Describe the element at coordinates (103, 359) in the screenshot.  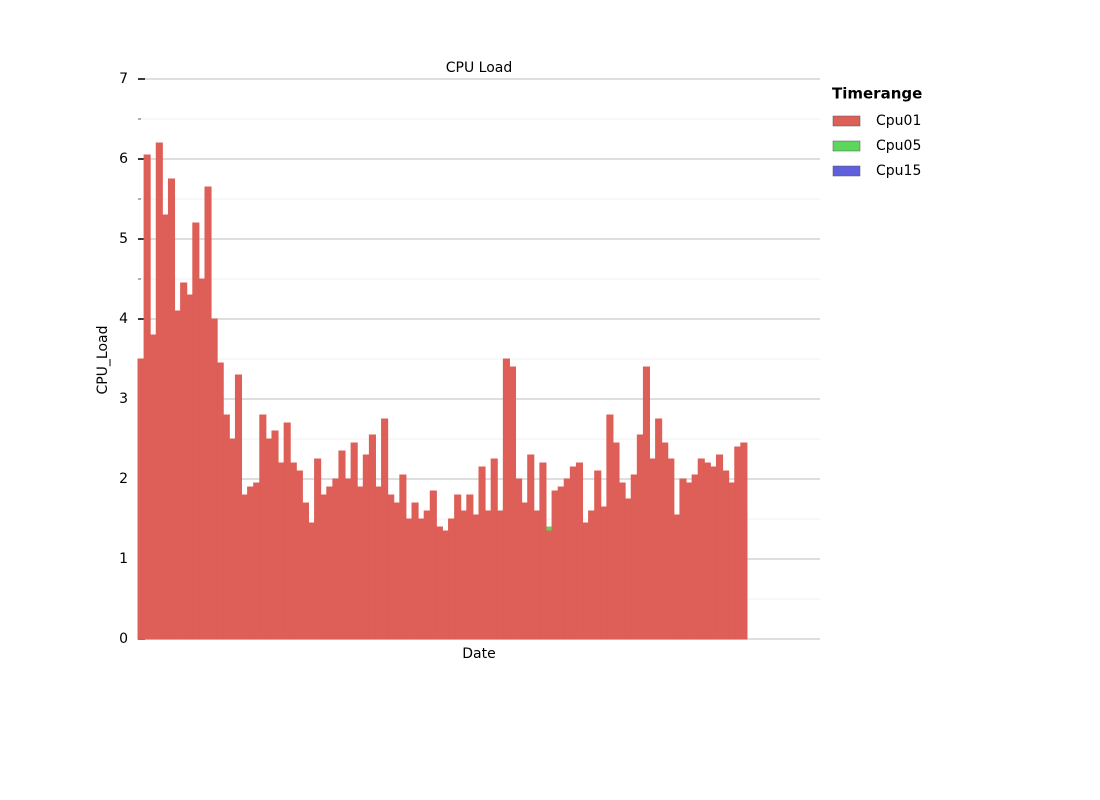
I see `y-axis-label: CPU_Load` at that location.